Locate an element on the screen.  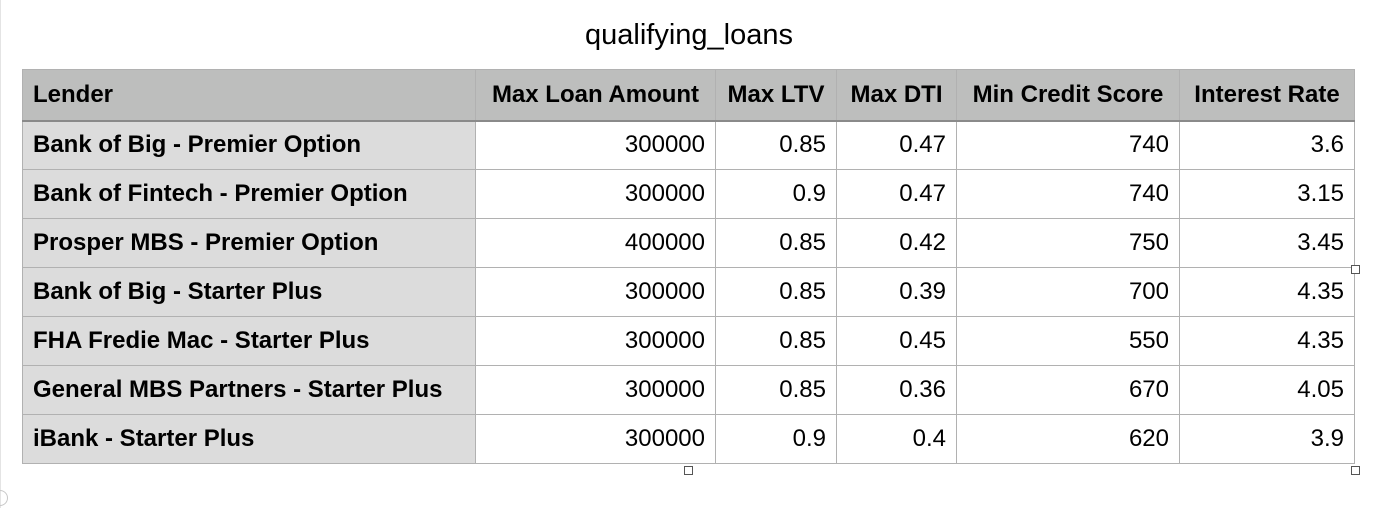
min-credit-score-cell: 670 is located at coordinates (1068, 390).